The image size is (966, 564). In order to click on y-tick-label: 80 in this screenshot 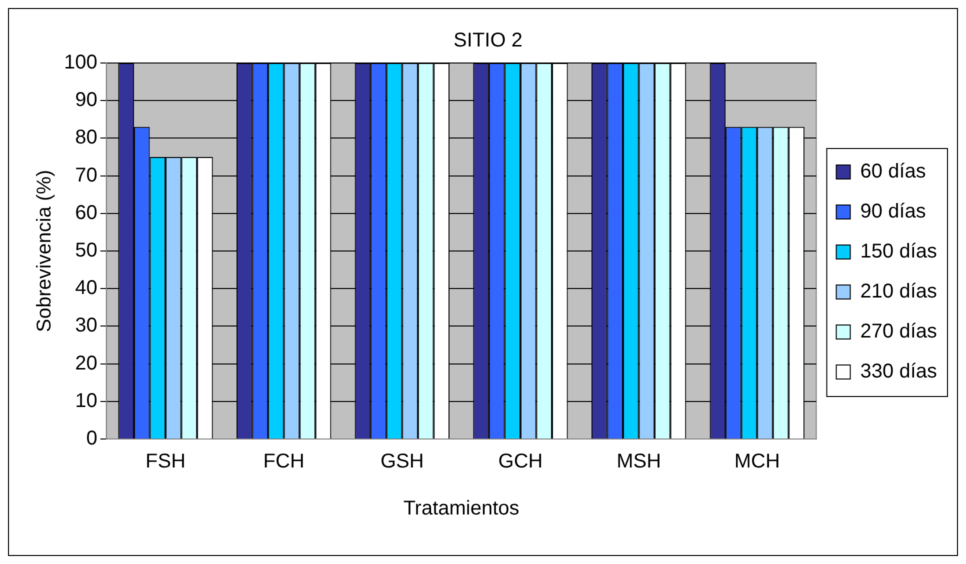, I will do `click(86, 137)`.